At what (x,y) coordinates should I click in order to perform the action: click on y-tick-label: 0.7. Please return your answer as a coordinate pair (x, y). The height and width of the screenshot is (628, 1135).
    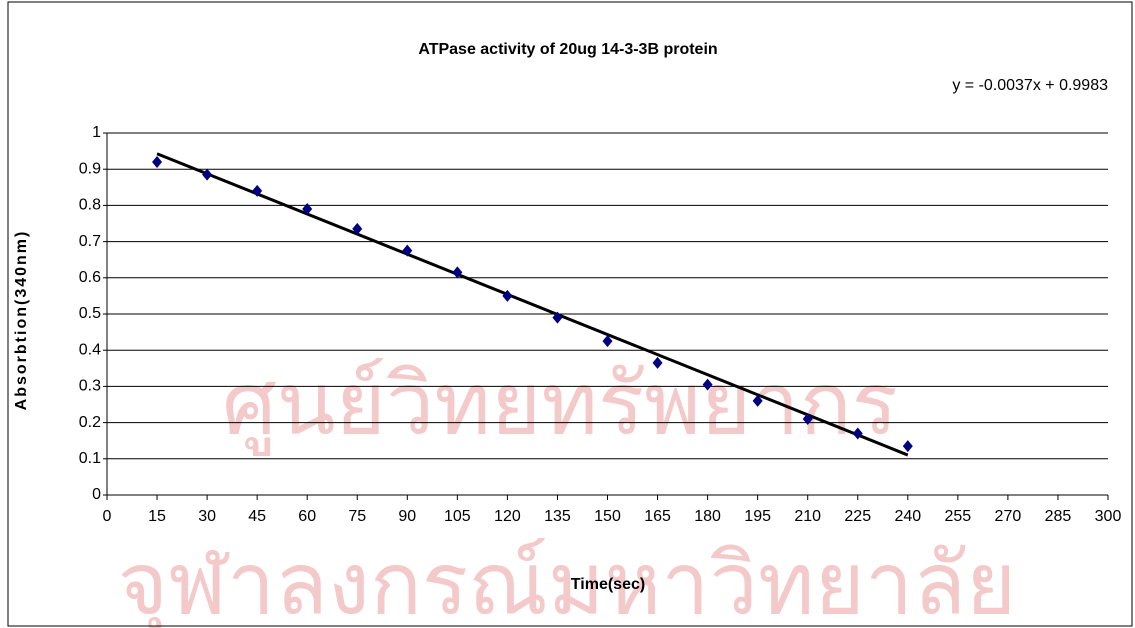
    Looking at the image, I should click on (90, 241).